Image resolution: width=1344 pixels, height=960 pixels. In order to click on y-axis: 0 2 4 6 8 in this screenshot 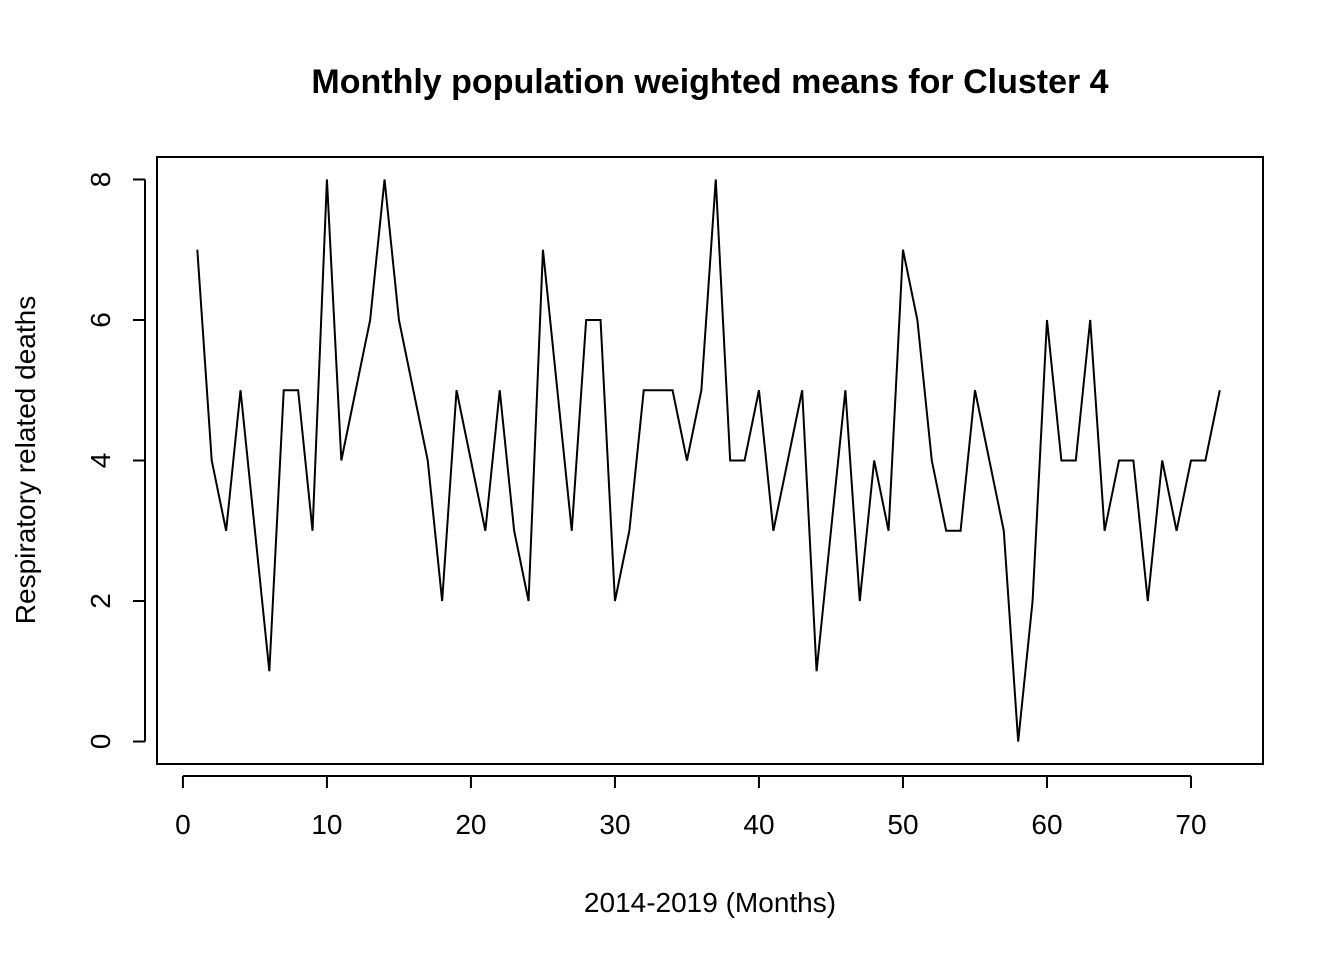, I will do `click(115, 461)`.